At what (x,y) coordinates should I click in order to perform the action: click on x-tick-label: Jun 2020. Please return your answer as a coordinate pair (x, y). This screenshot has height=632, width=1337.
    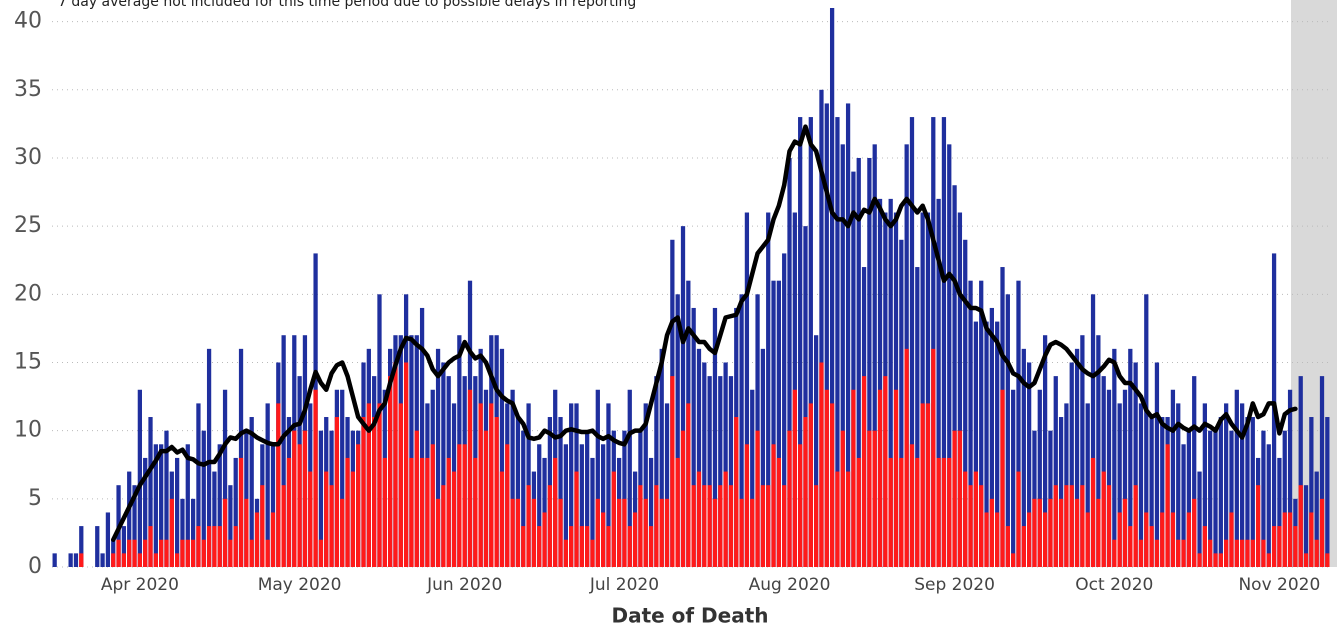
    Looking at the image, I should click on (464, 585).